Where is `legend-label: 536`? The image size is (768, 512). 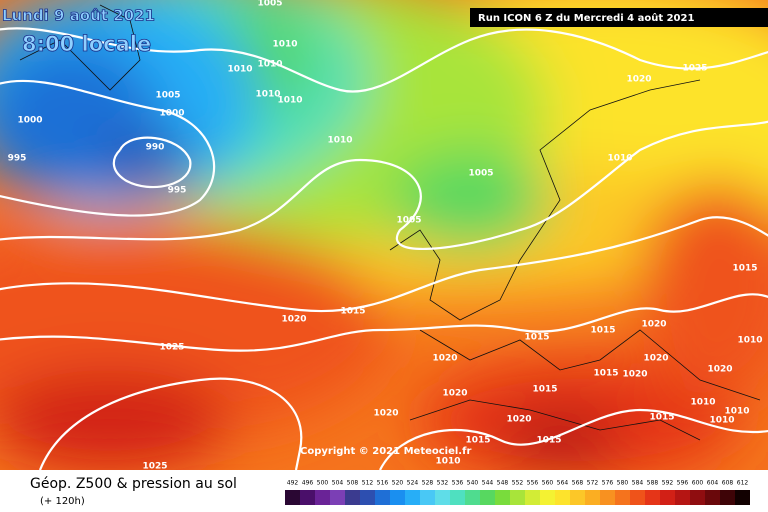
legend-label: 536 is located at coordinates (458, 483).